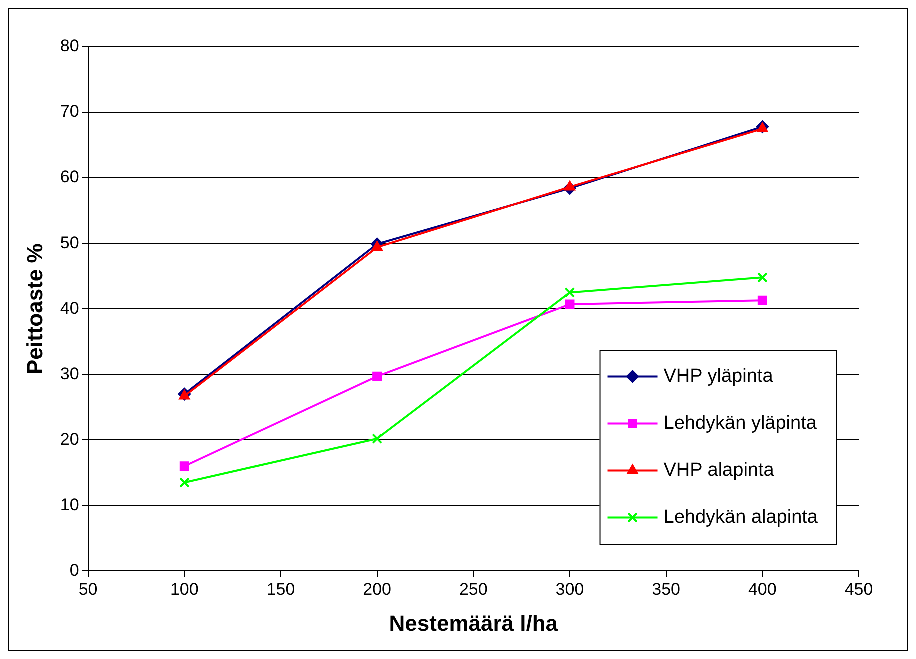  Describe the element at coordinates (570, 590) in the screenshot. I see `x-tick-label: 300` at that location.